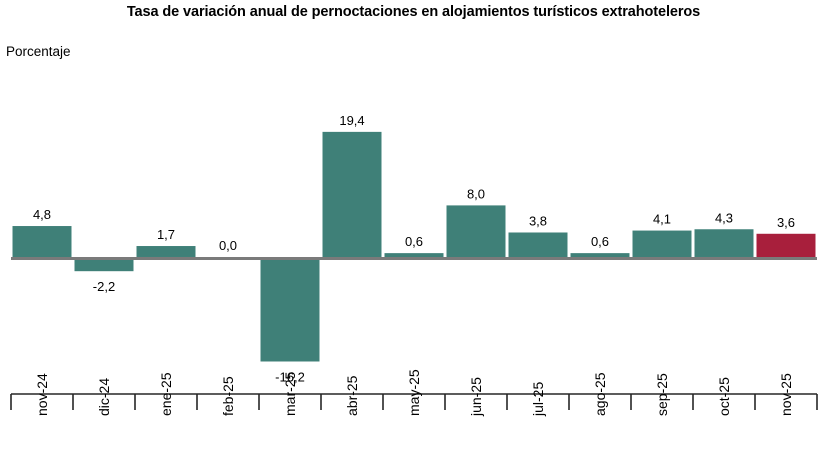 This screenshot has height=467, width=827. What do you see at coordinates (228, 245) in the screenshot?
I see `data-label-feb-25: 0,0` at bounding box center [228, 245].